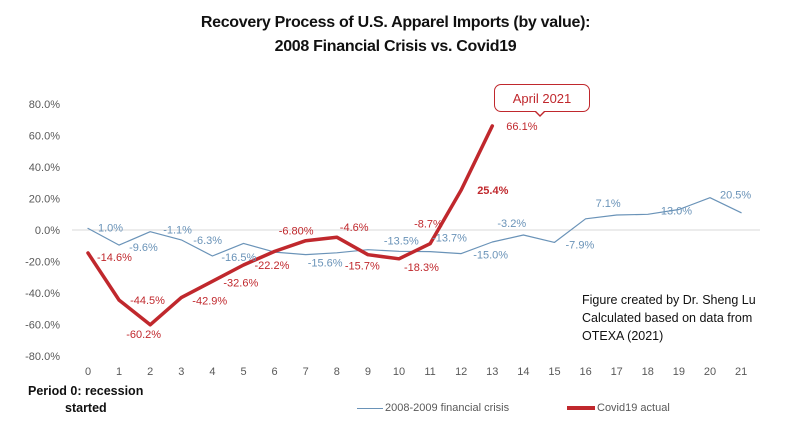 The width and height of the screenshot is (791, 432). What do you see at coordinates (85, 400) in the screenshot?
I see `period-note: Period 0: recession started` at bounding box center [85, 400].